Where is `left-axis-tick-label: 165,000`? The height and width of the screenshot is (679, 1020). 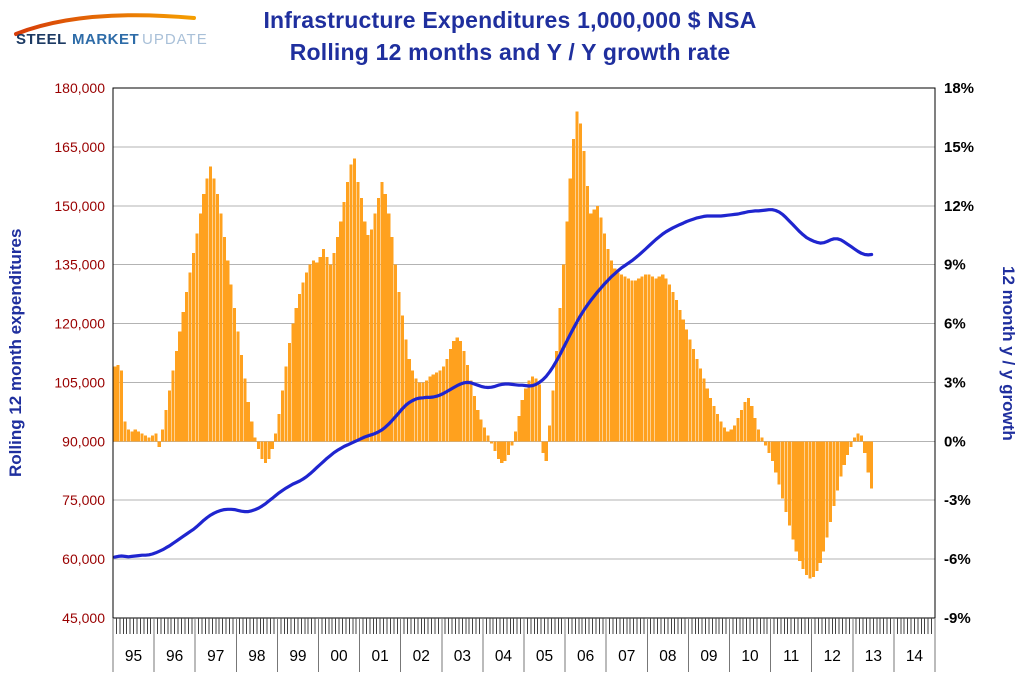 left-axis-tick-label: 165,000 is located at coordinates (79, 147).